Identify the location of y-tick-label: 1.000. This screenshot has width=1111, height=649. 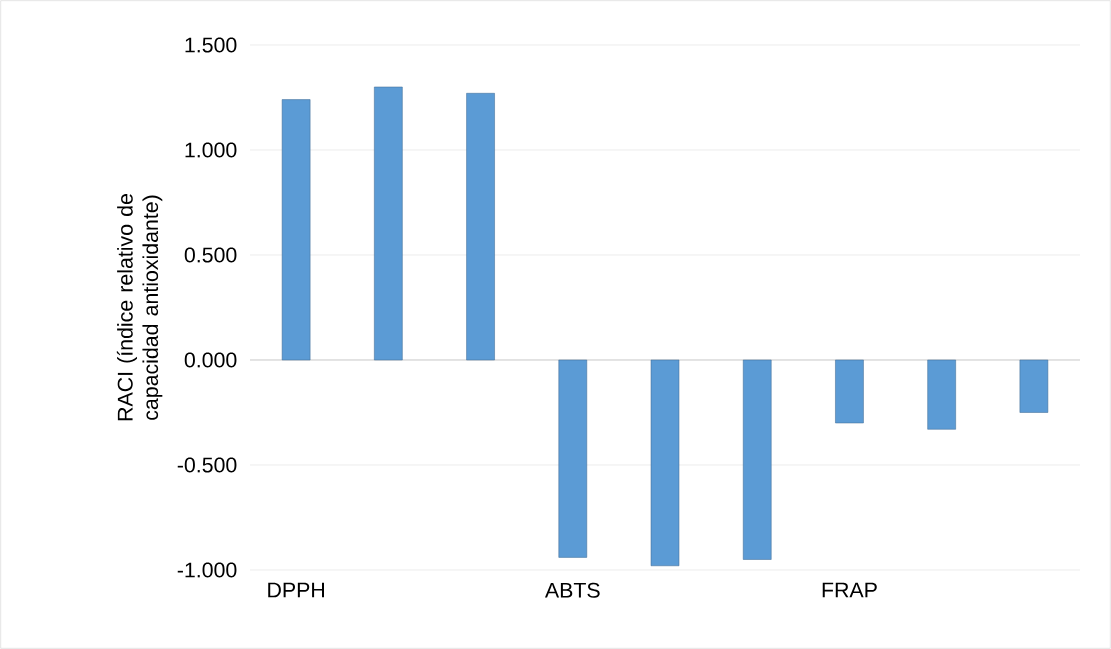
(211, 150).